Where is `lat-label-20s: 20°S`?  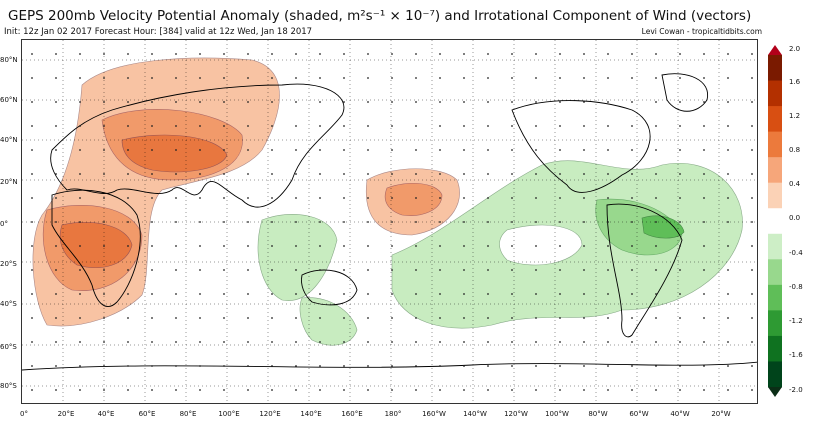
lat-label-20s: 20°S is located at coordinates (8, 264).